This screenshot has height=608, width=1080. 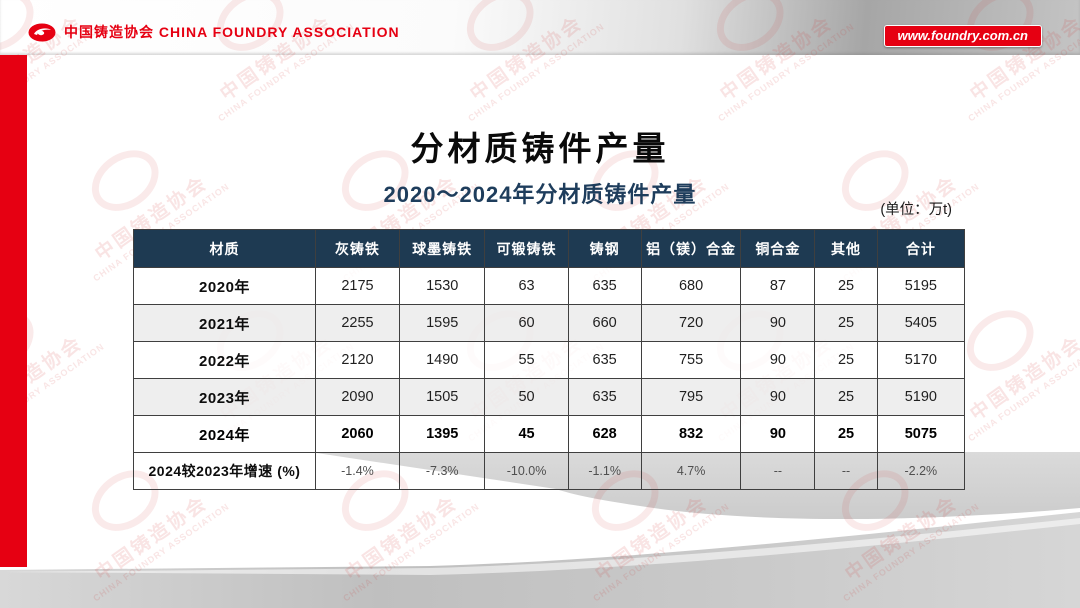 I want to click on column-header: 灰铸铁, so click(x=357, y=248).